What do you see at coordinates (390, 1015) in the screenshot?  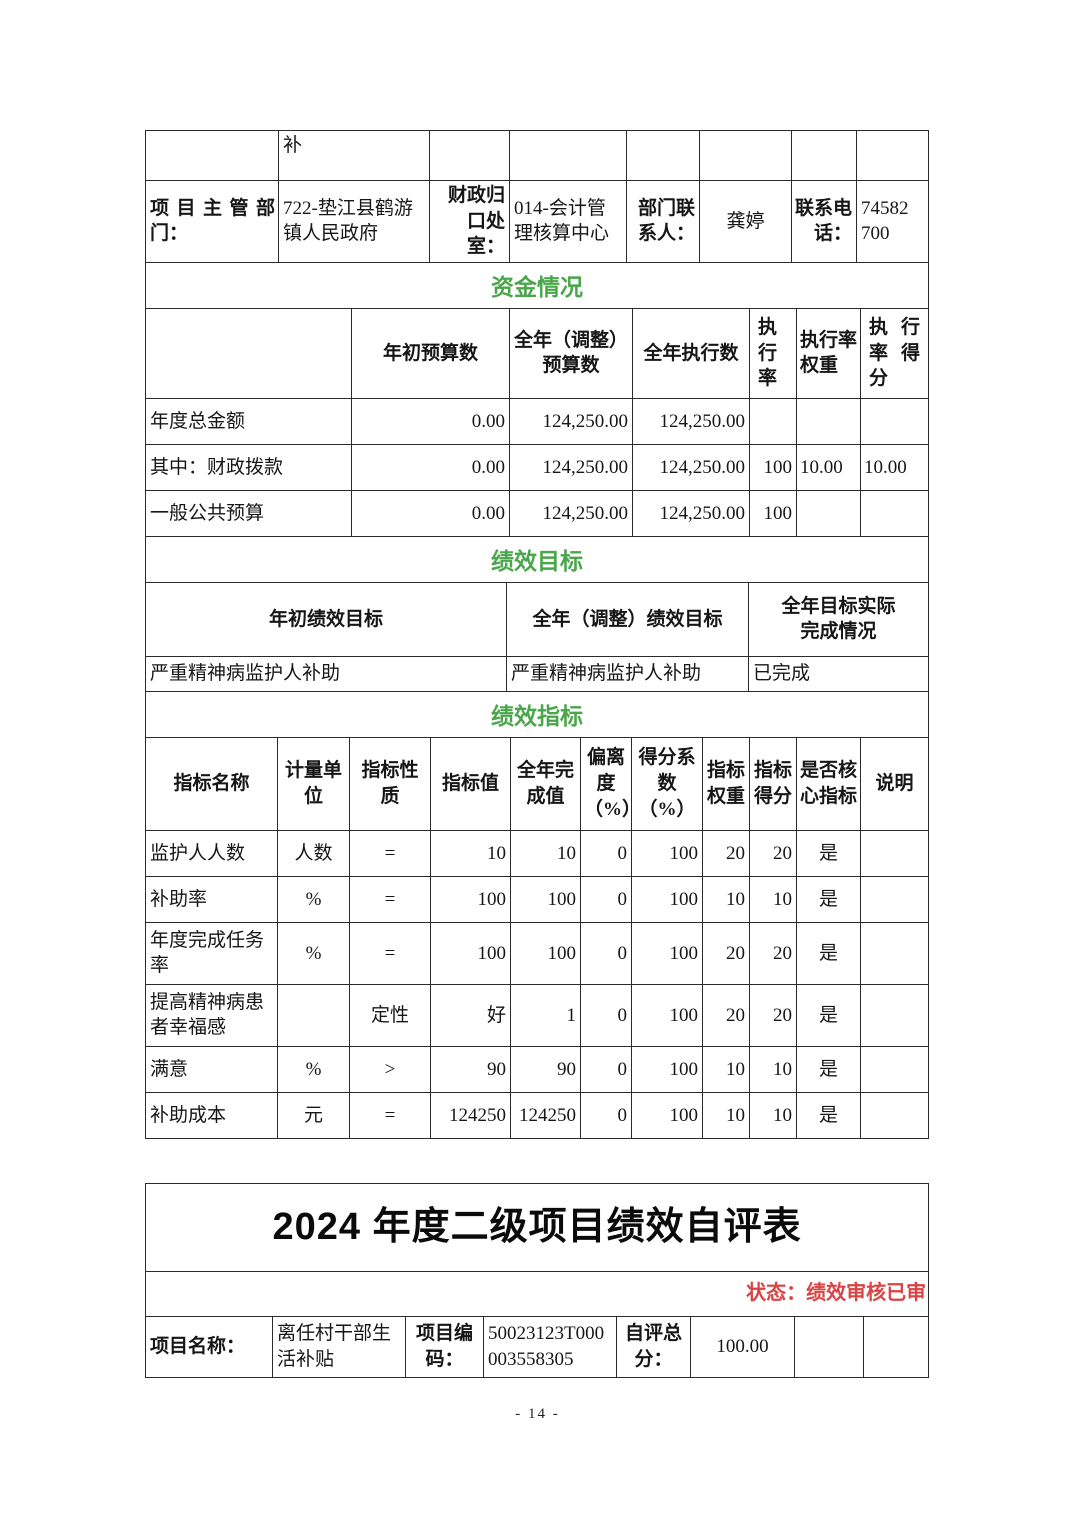 I see `cell: 定性` at bounding box center [390, 1015].